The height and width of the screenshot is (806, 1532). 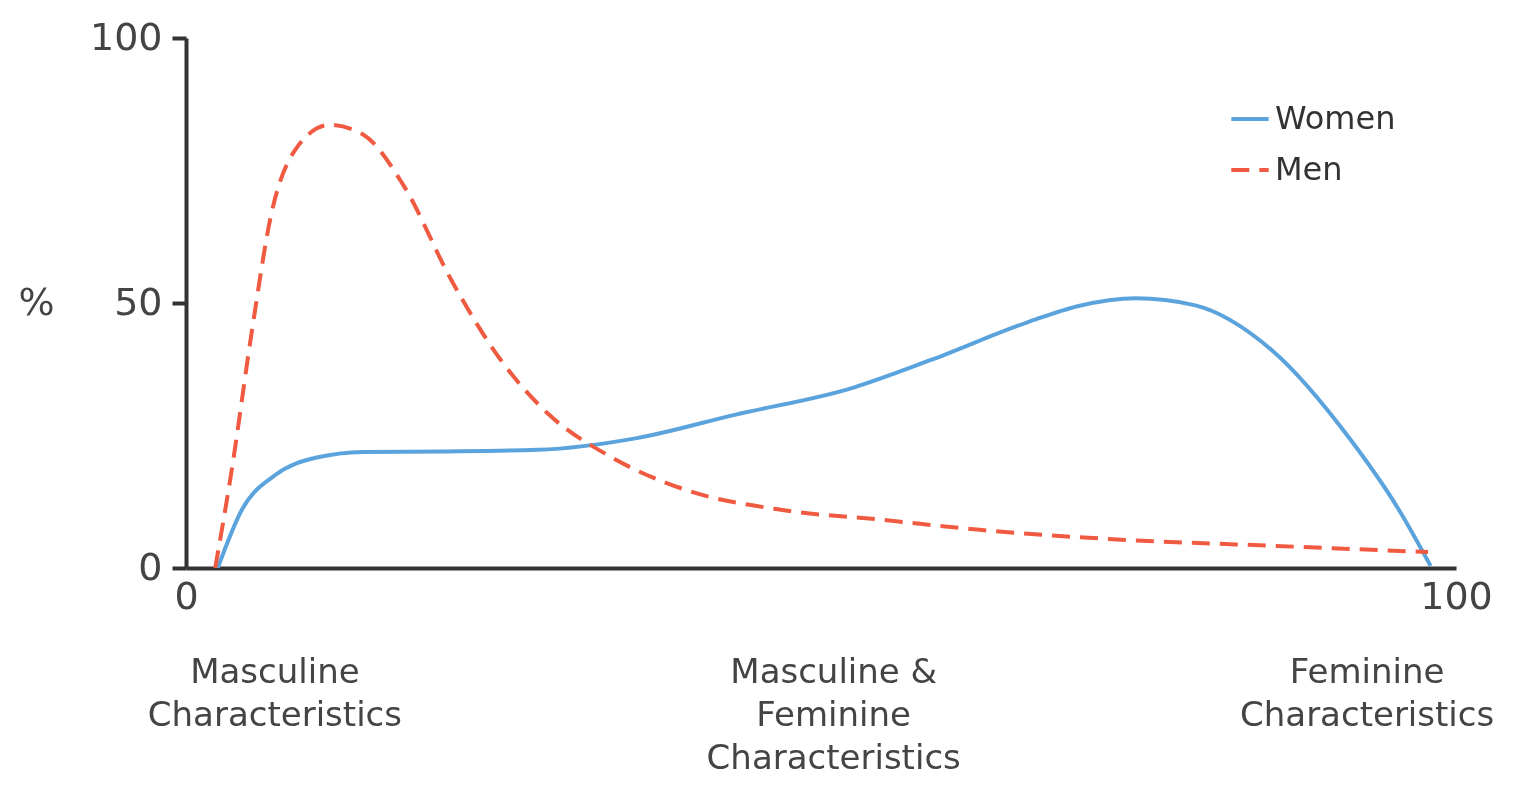 What do you see at coordinates (1335, 118) in the screenshot?
I see `legend-label: Women` at bounding box center [1335, 118].